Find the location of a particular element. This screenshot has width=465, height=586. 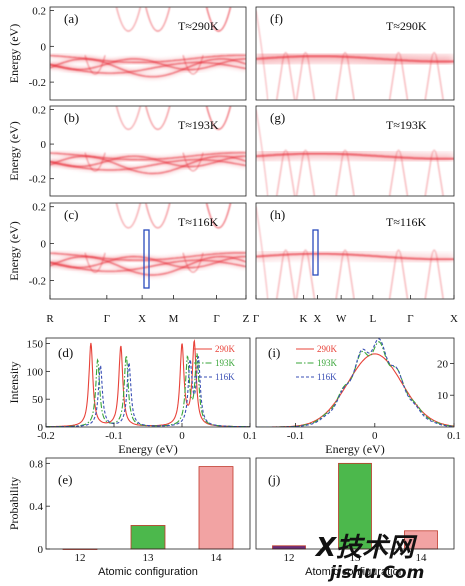

y-tick-label: 0.8 is located at coordinates (36, 464).